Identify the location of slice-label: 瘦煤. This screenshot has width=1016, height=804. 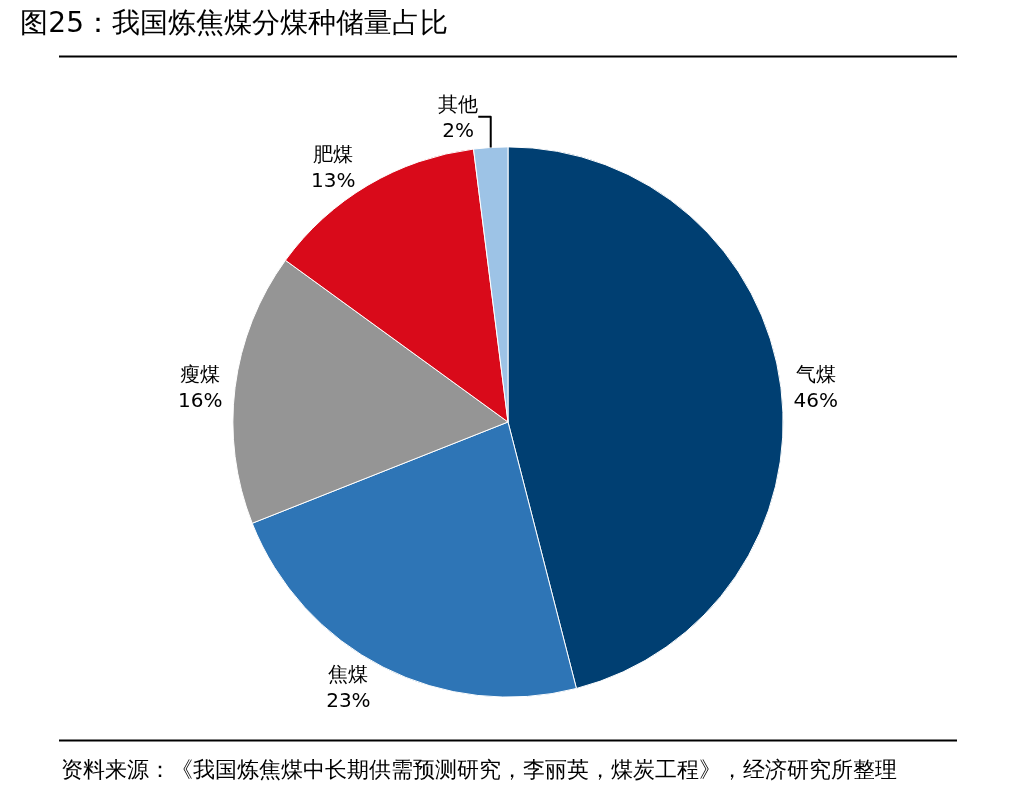
(200, 374).